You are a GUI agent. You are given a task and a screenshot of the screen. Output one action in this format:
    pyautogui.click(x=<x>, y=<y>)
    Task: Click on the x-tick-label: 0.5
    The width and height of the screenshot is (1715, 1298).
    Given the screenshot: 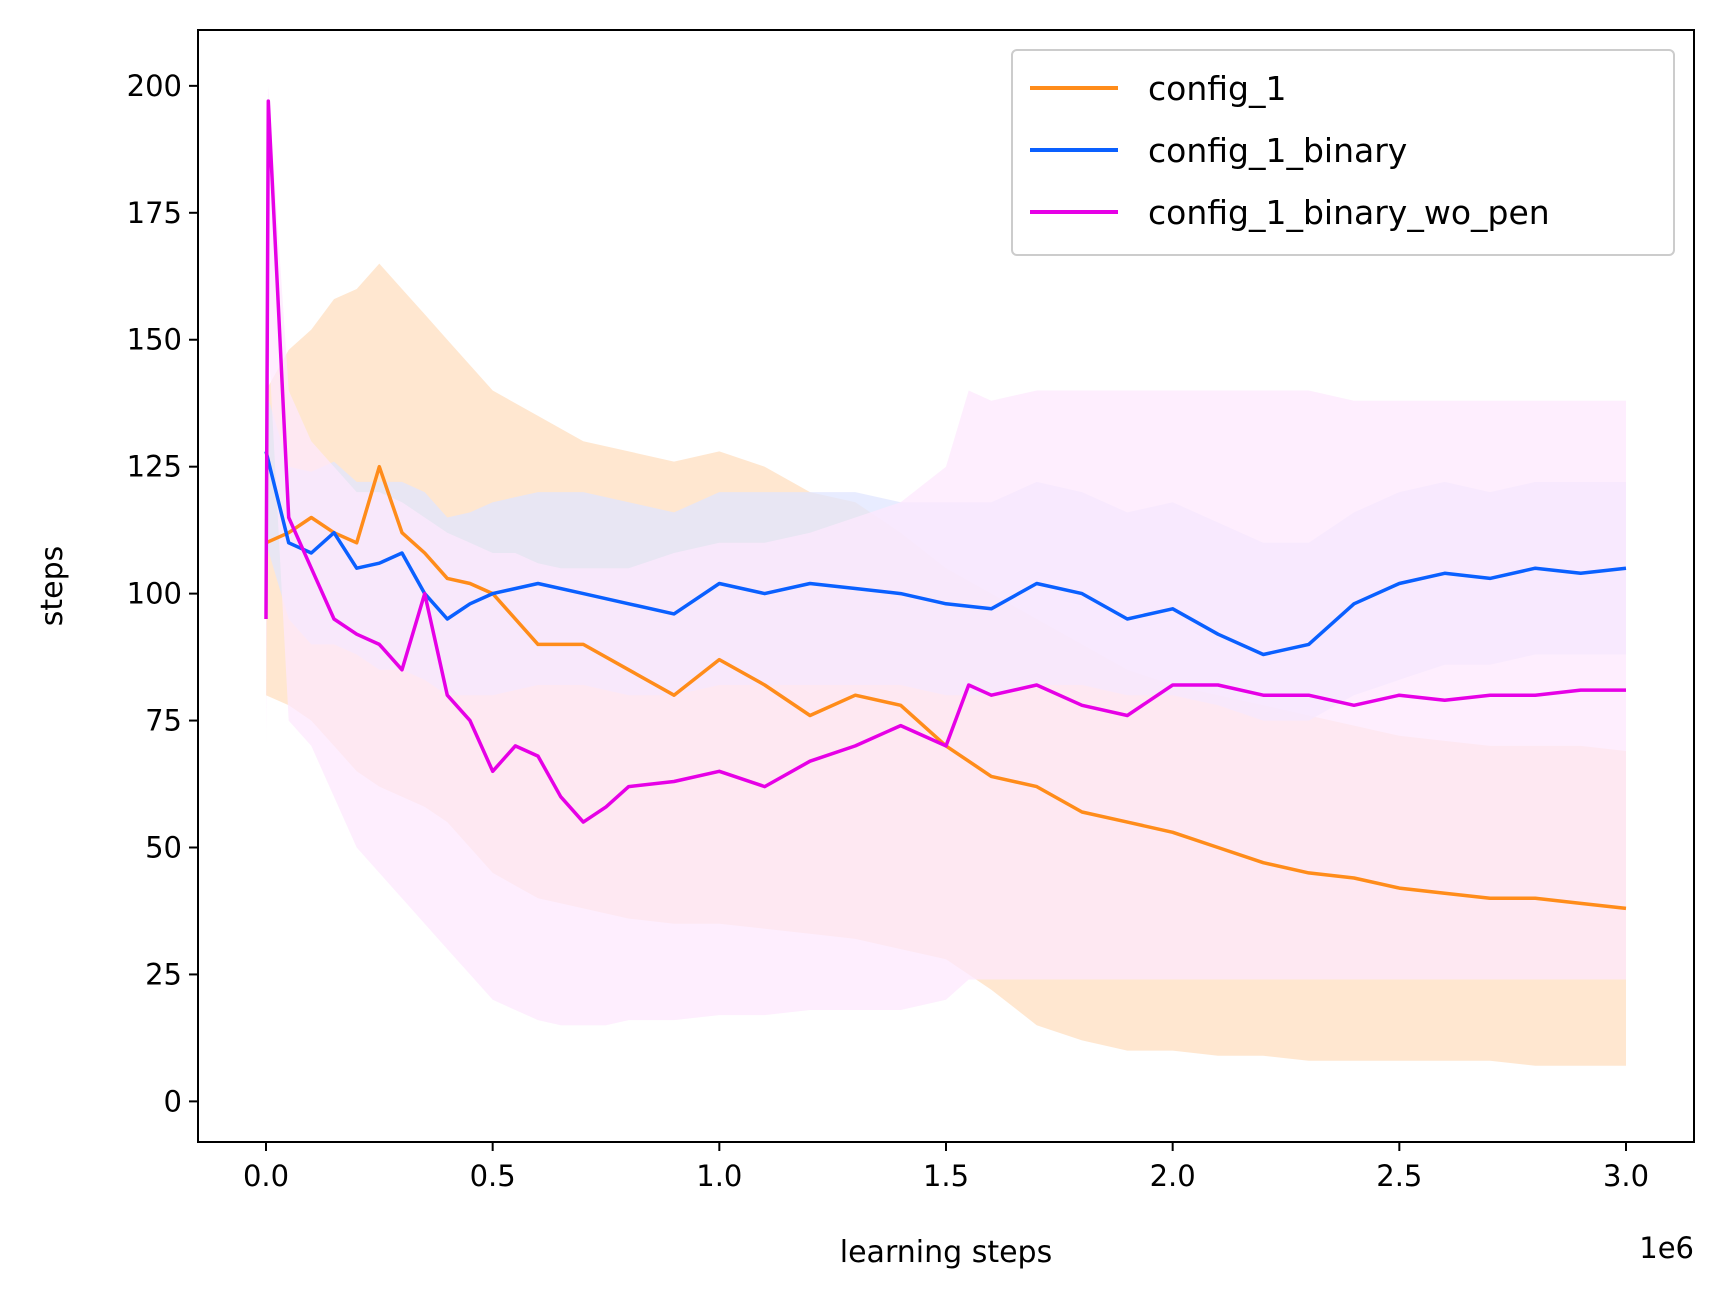 What is the action you would take?
    pyautogui.click(x=493, y=1176)
    